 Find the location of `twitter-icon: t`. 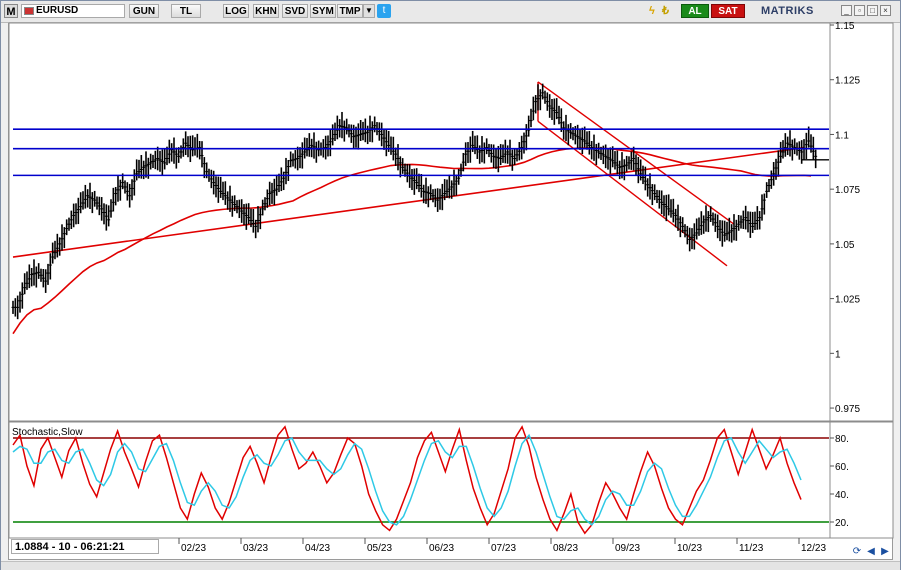

twitter-icon: t is located at coordinates (384, 11).